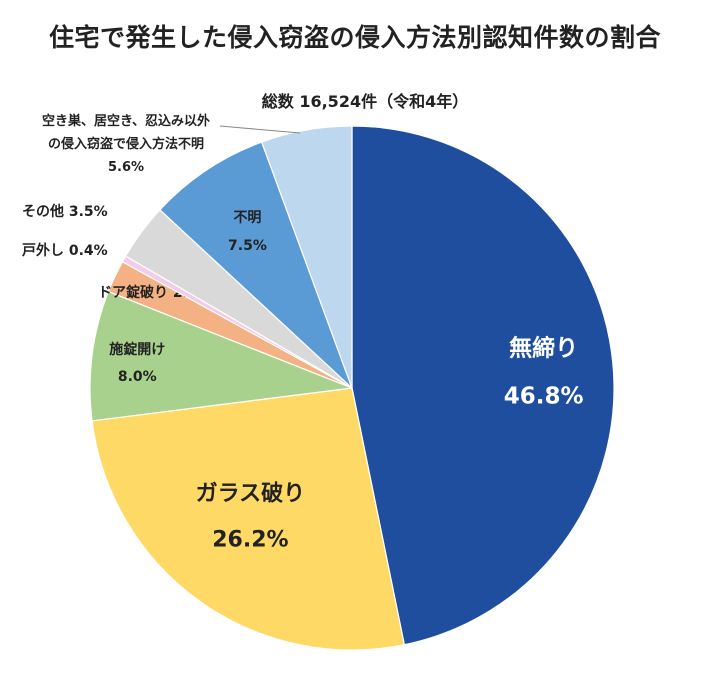 The width and height of the screenshot is (710, 673). I want to click on slice-value-label: 8.0%, so click(137, 377).